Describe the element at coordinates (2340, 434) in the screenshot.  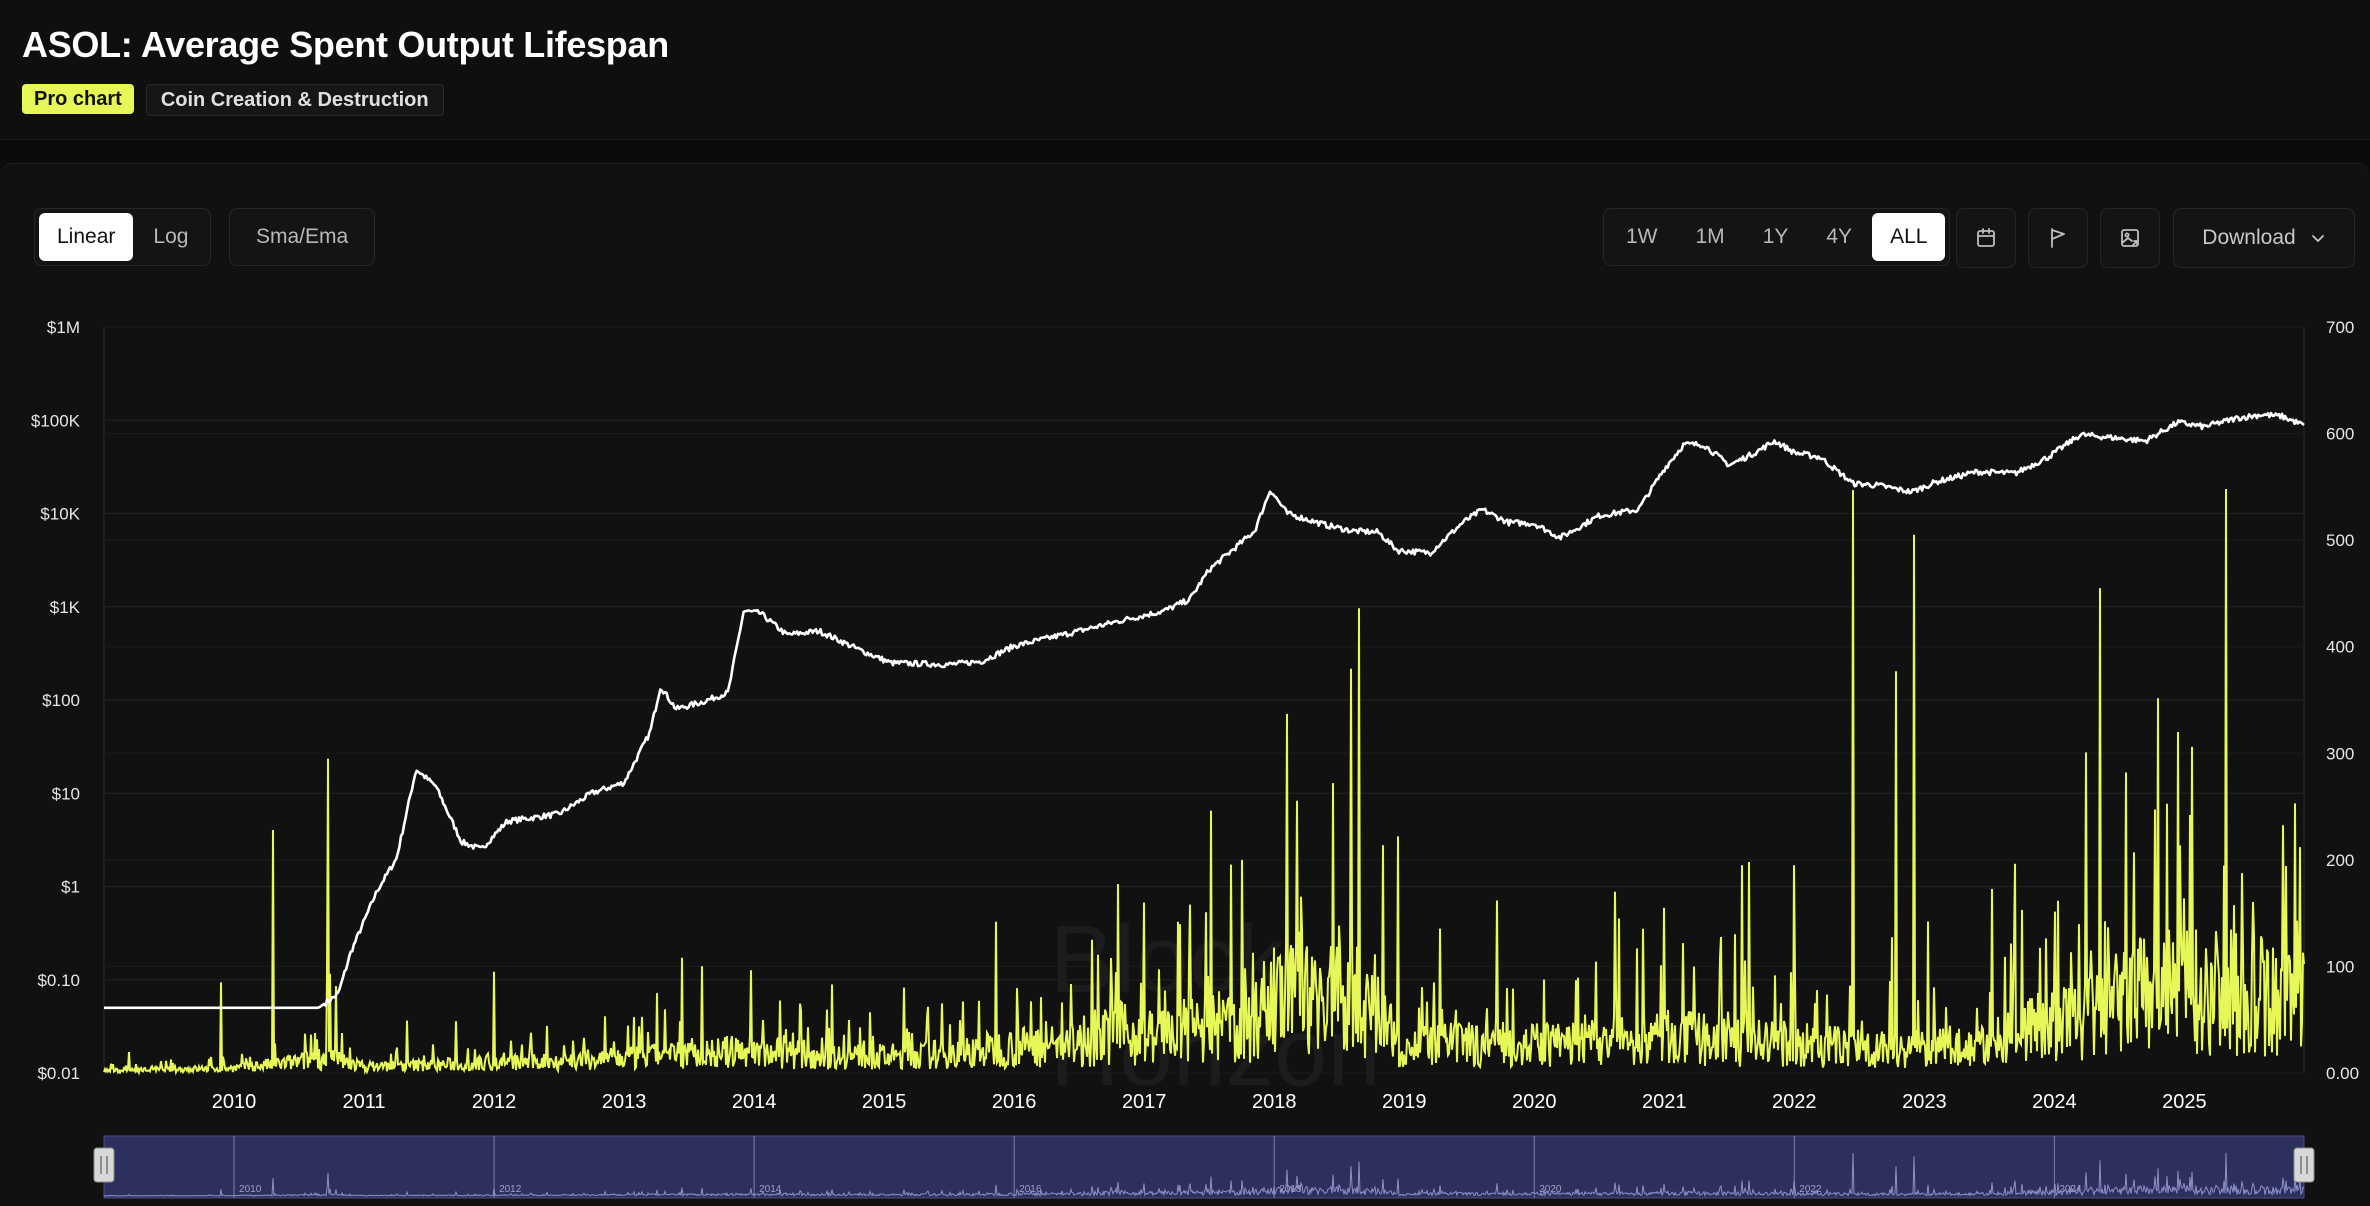
I see `y-right-tick-label: 600` at that location.